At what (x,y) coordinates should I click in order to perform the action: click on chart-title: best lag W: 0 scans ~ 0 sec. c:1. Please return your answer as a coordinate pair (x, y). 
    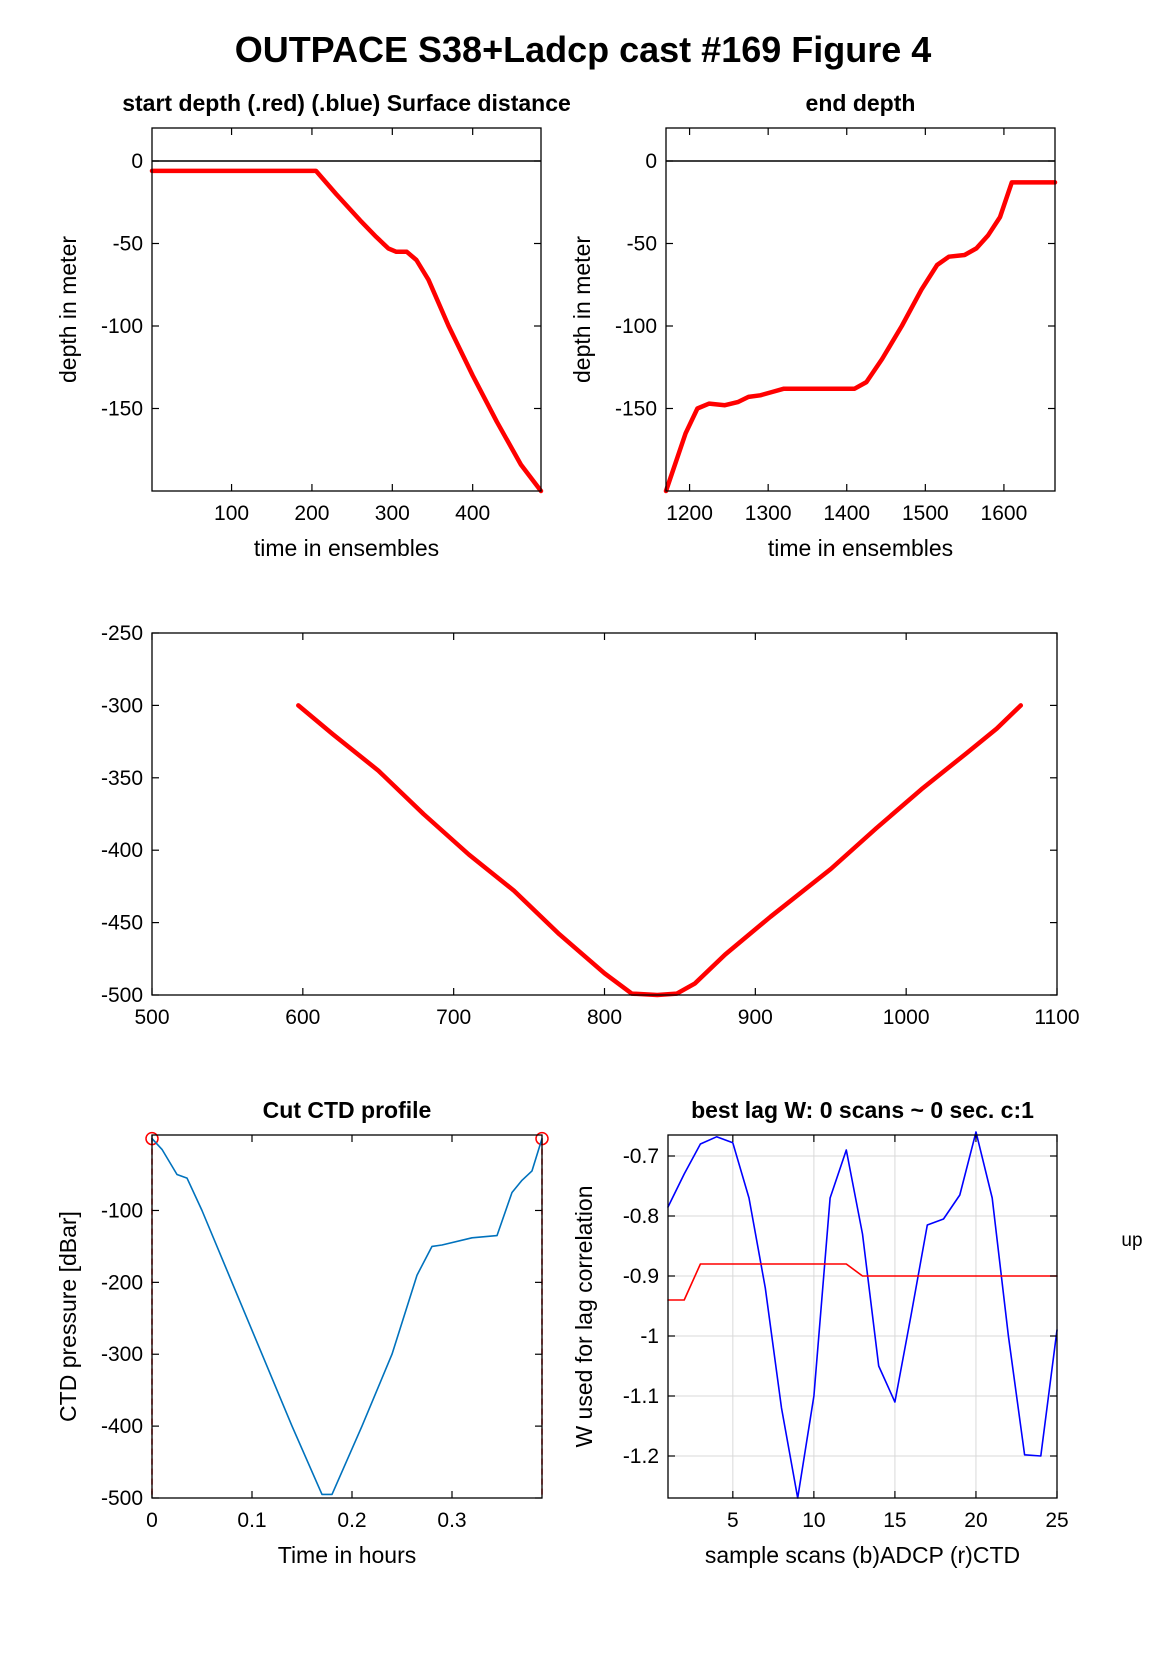
    Looking at the image, I should click on (862, 1110).